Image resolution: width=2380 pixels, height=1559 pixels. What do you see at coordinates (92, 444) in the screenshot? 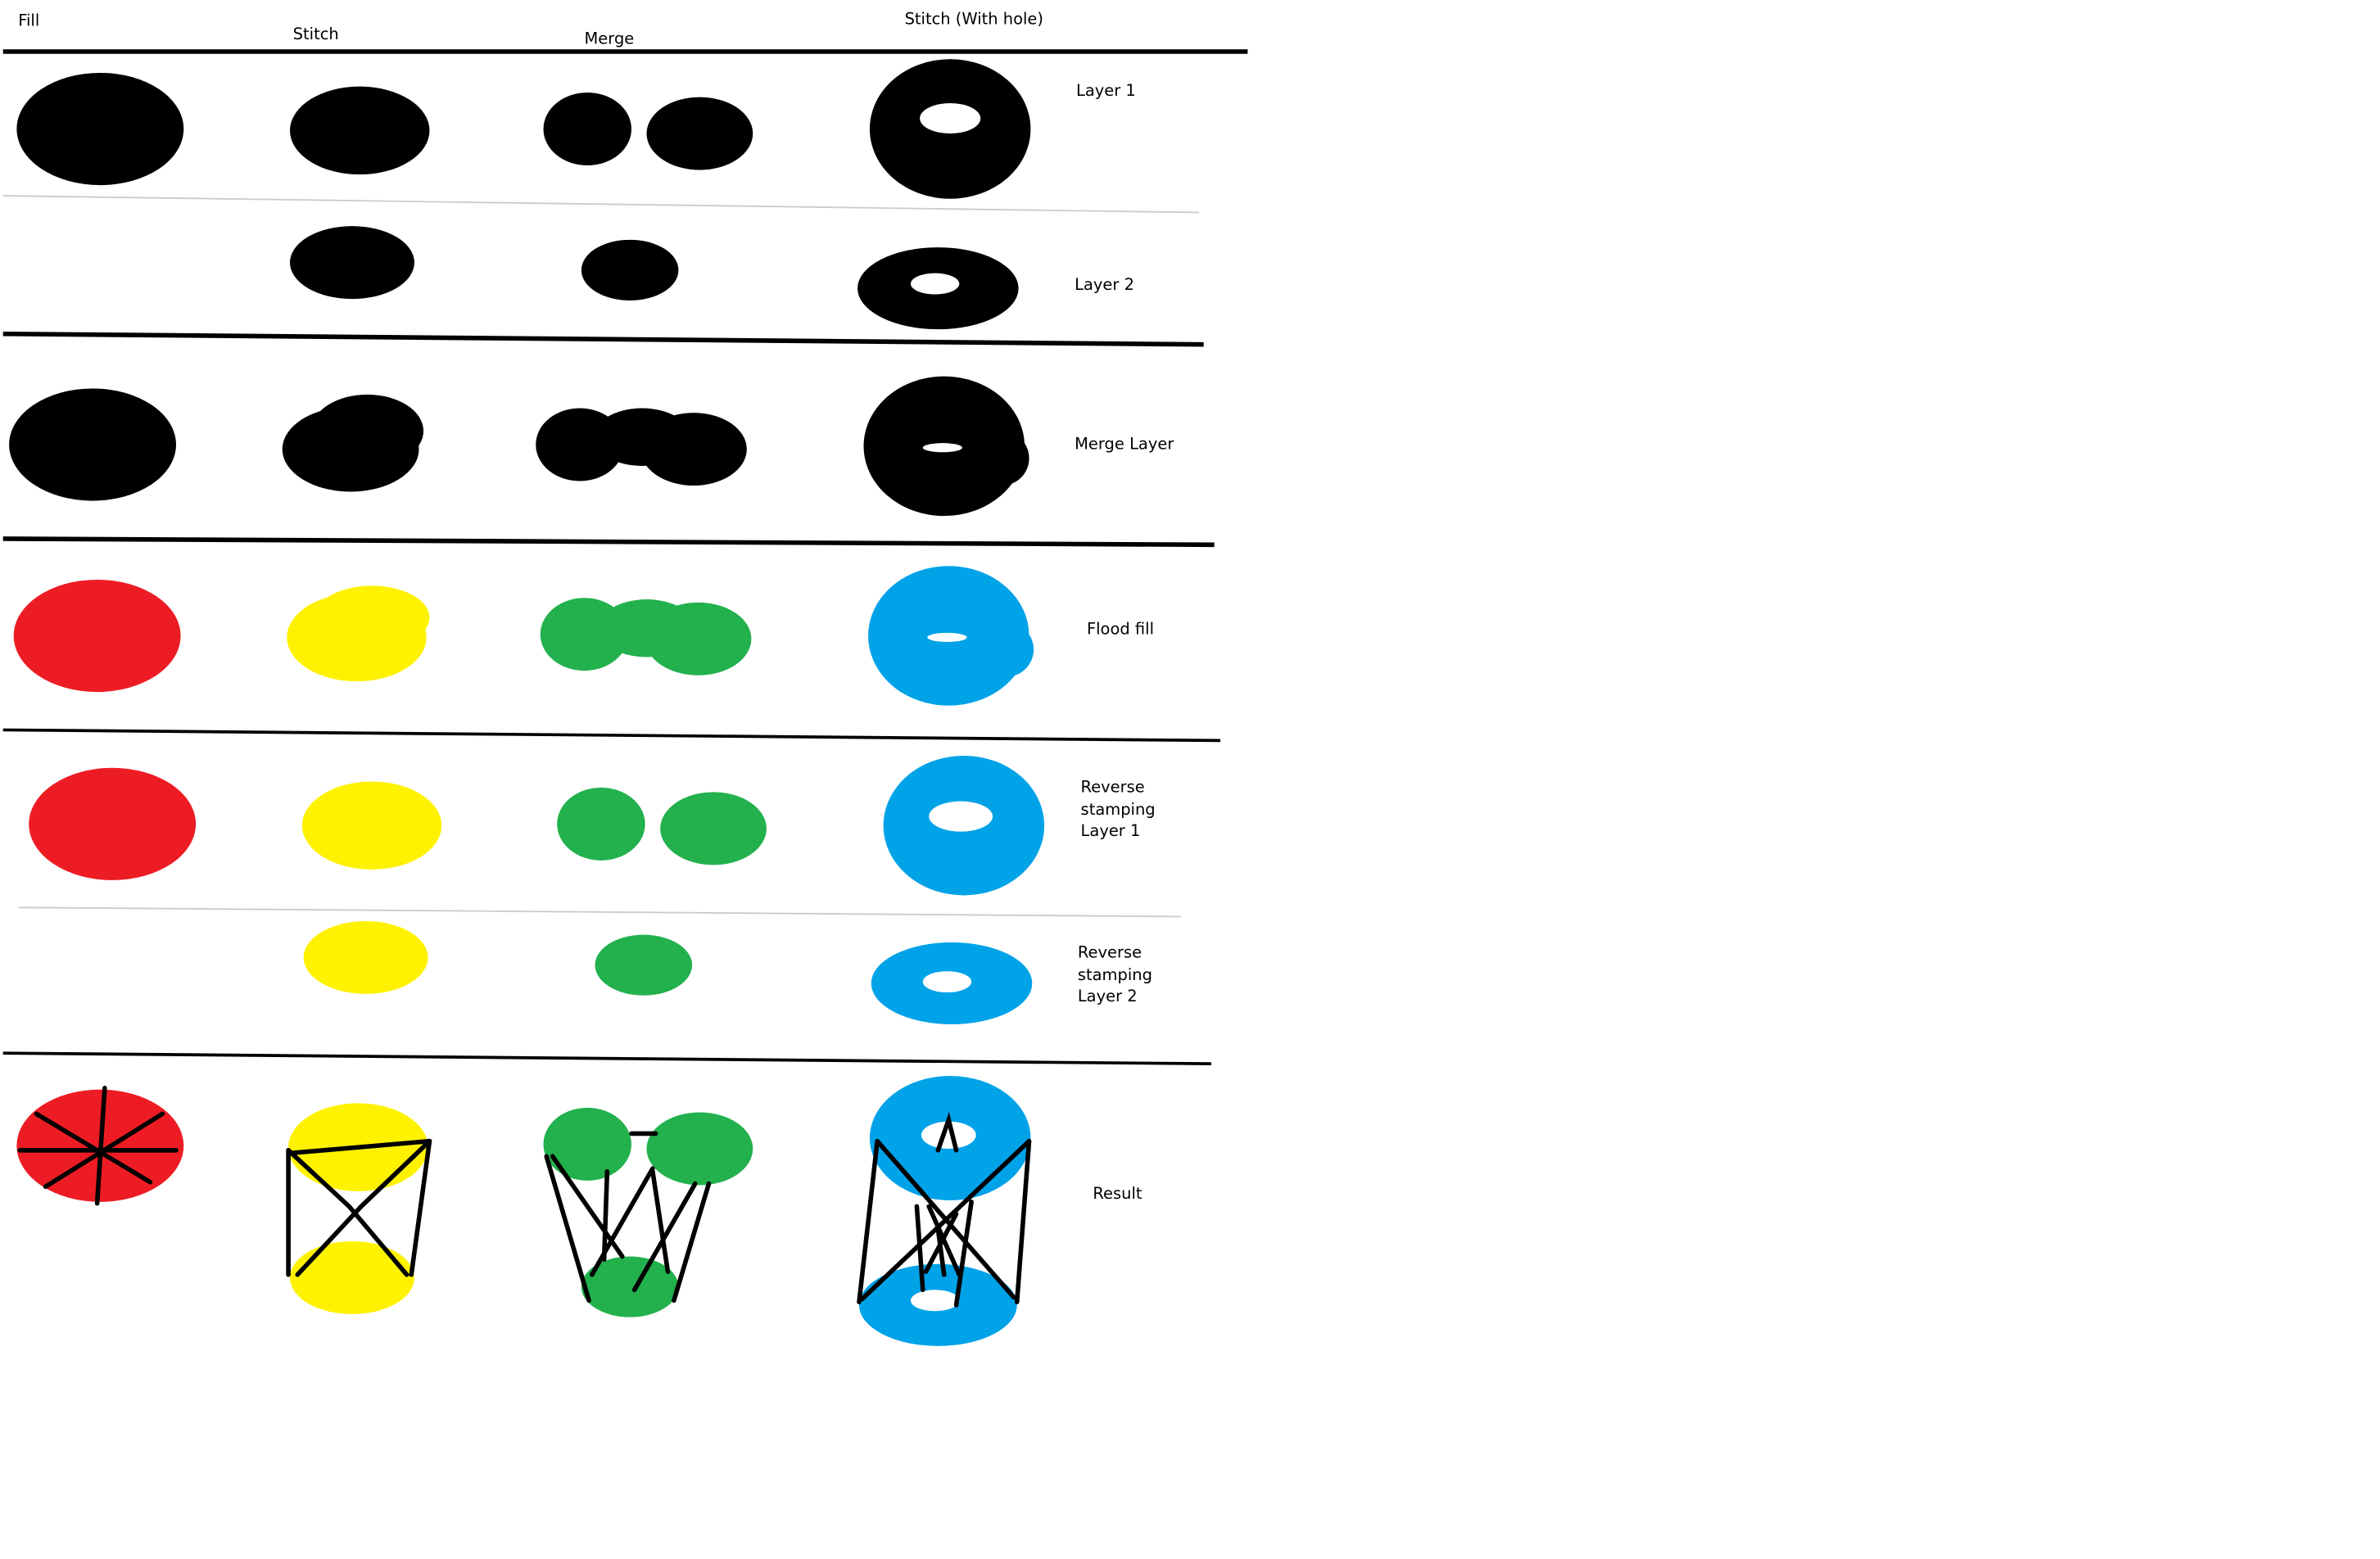
I see `fill-merge-shape` at bounding box center [92, 444].